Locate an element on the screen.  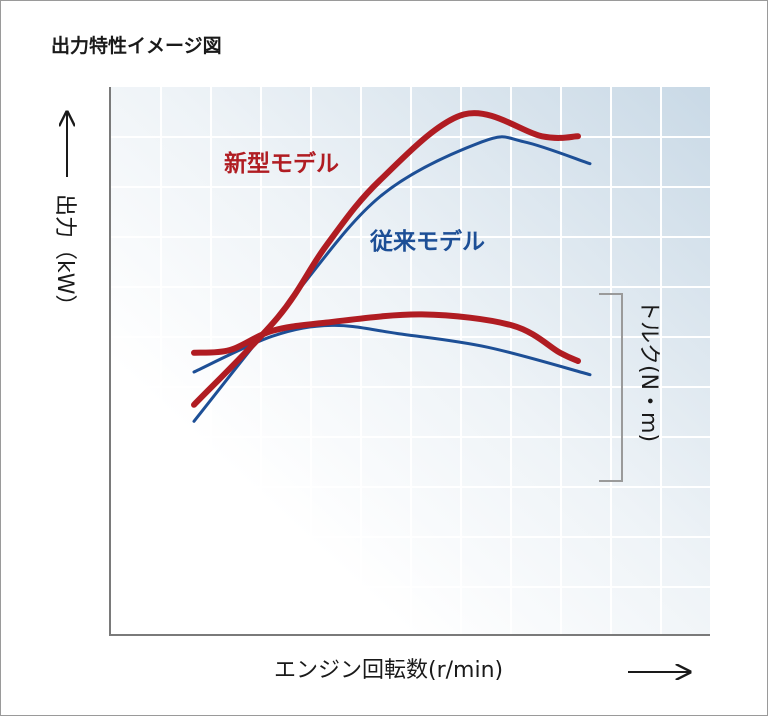
series-label-new: 新型モデル is located at coordinates (281, 163).